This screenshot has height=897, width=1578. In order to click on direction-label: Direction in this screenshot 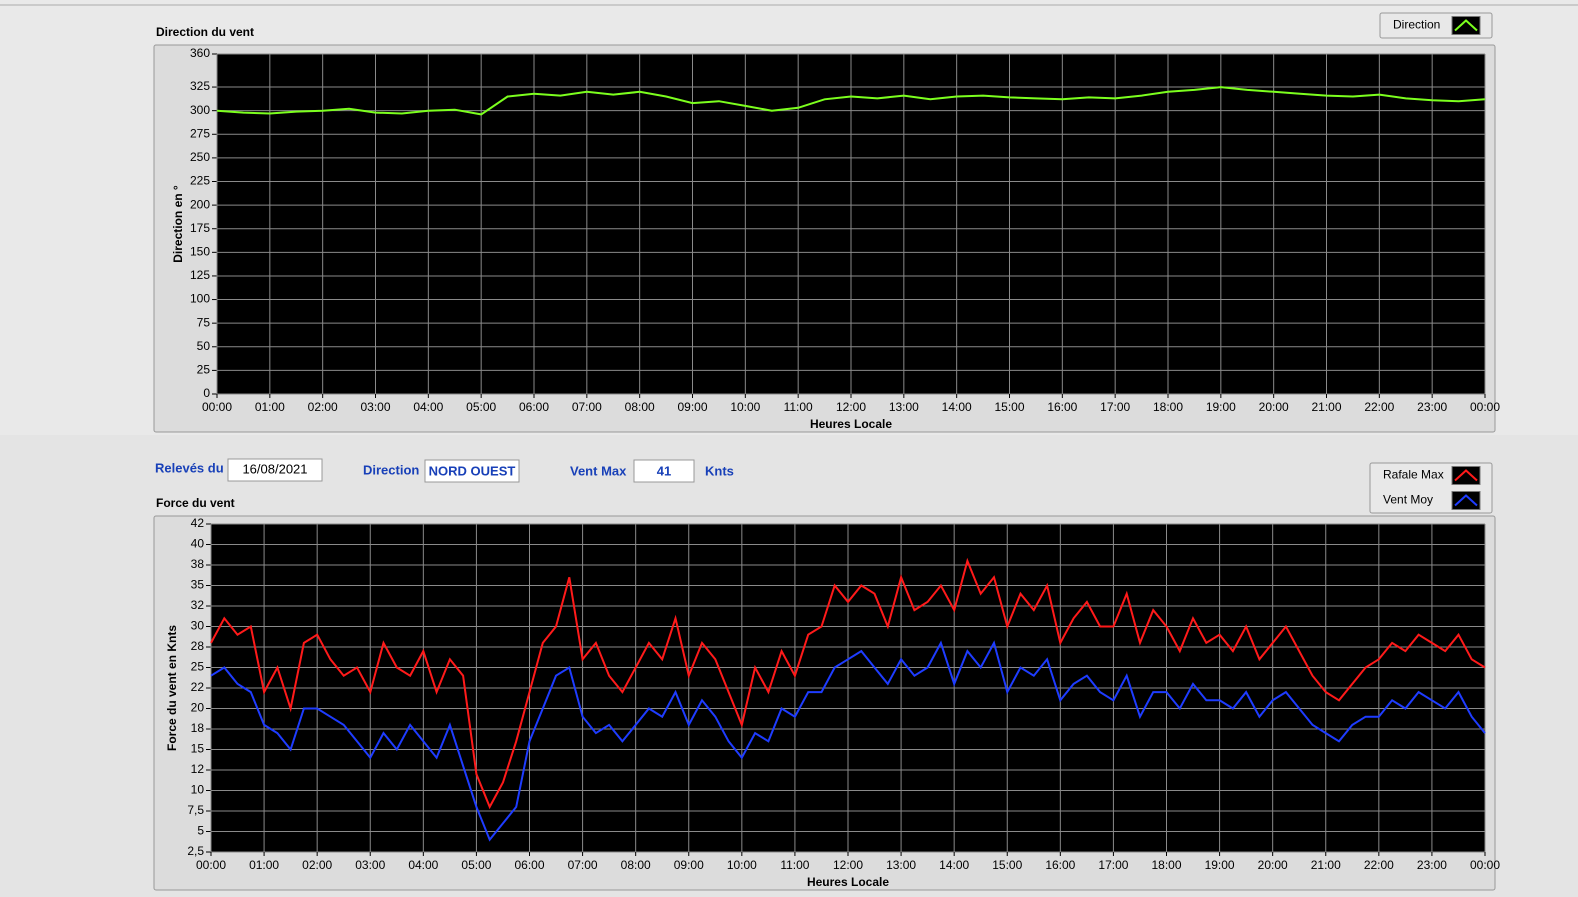, I will do `click(391, 469)`.